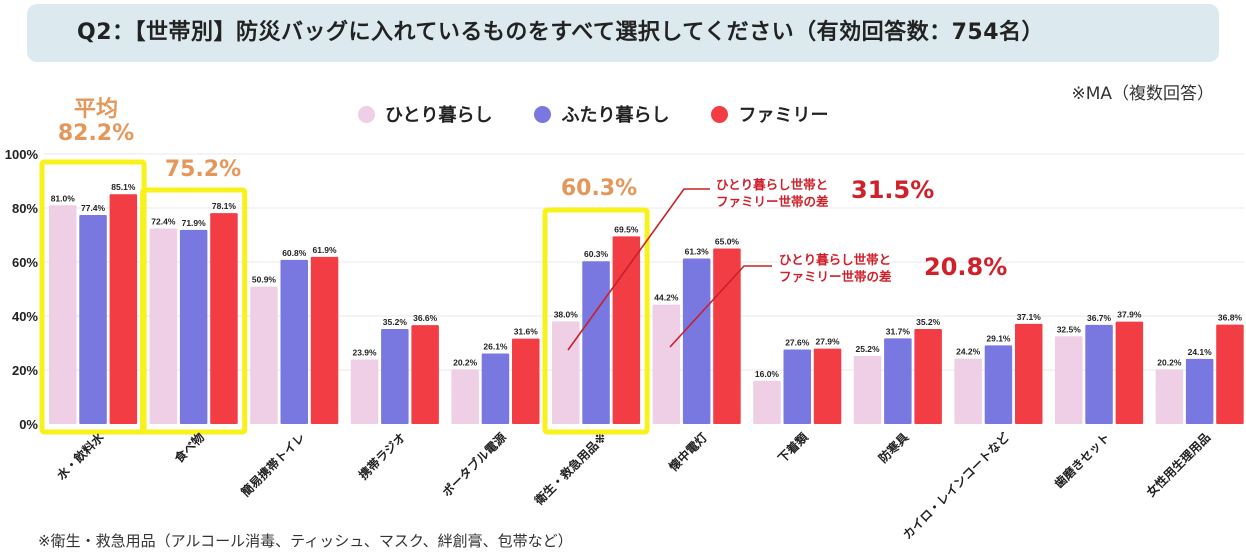 The width and height of the screenshot is (1246, 555). I want to click on bar-value-label: 78.1%, so click(224, 206).